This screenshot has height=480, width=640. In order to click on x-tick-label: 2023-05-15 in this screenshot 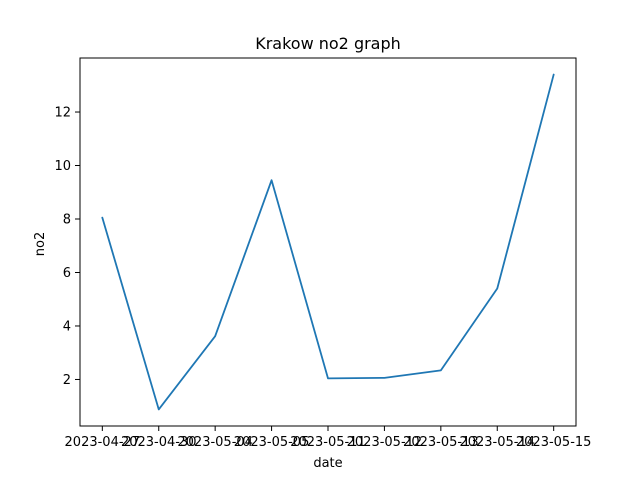, I will do `click(554, 442)`.